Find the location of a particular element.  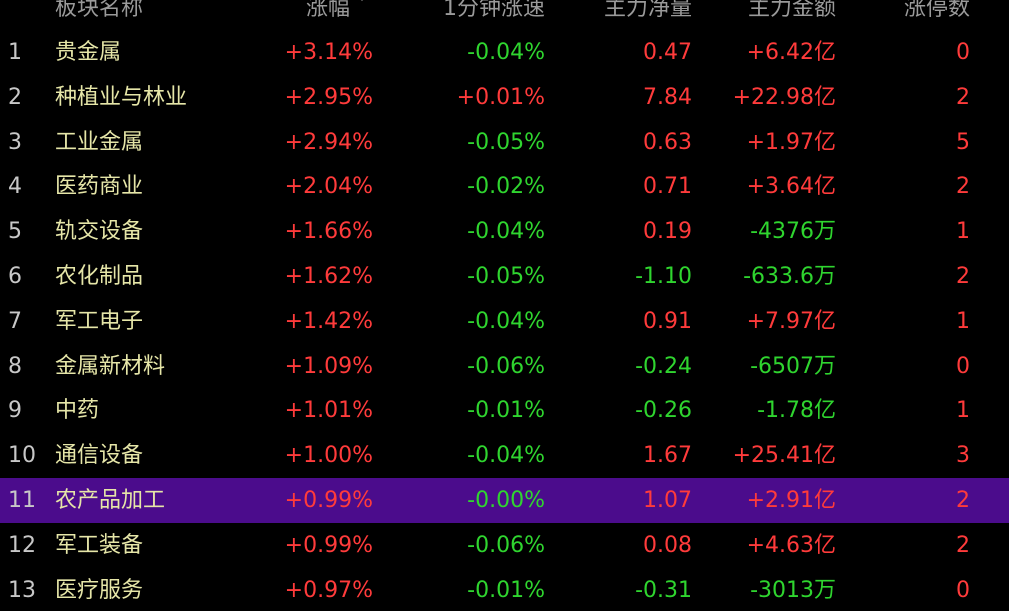

table-row: 2 种植业与林业 +2.95% +0.01% 7.84 +22.98亿 2 is located at coordinates (504, 97).